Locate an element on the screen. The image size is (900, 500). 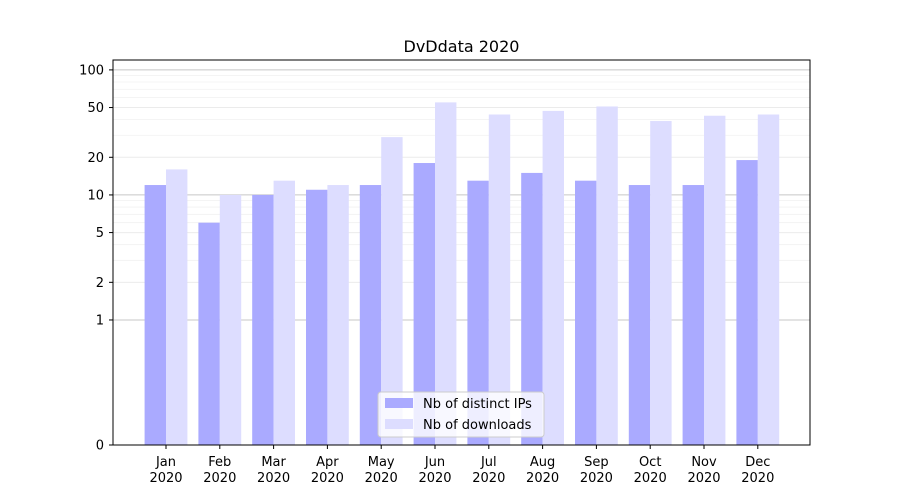
y-tick-label: 0 is located at coordinates (100, 446).